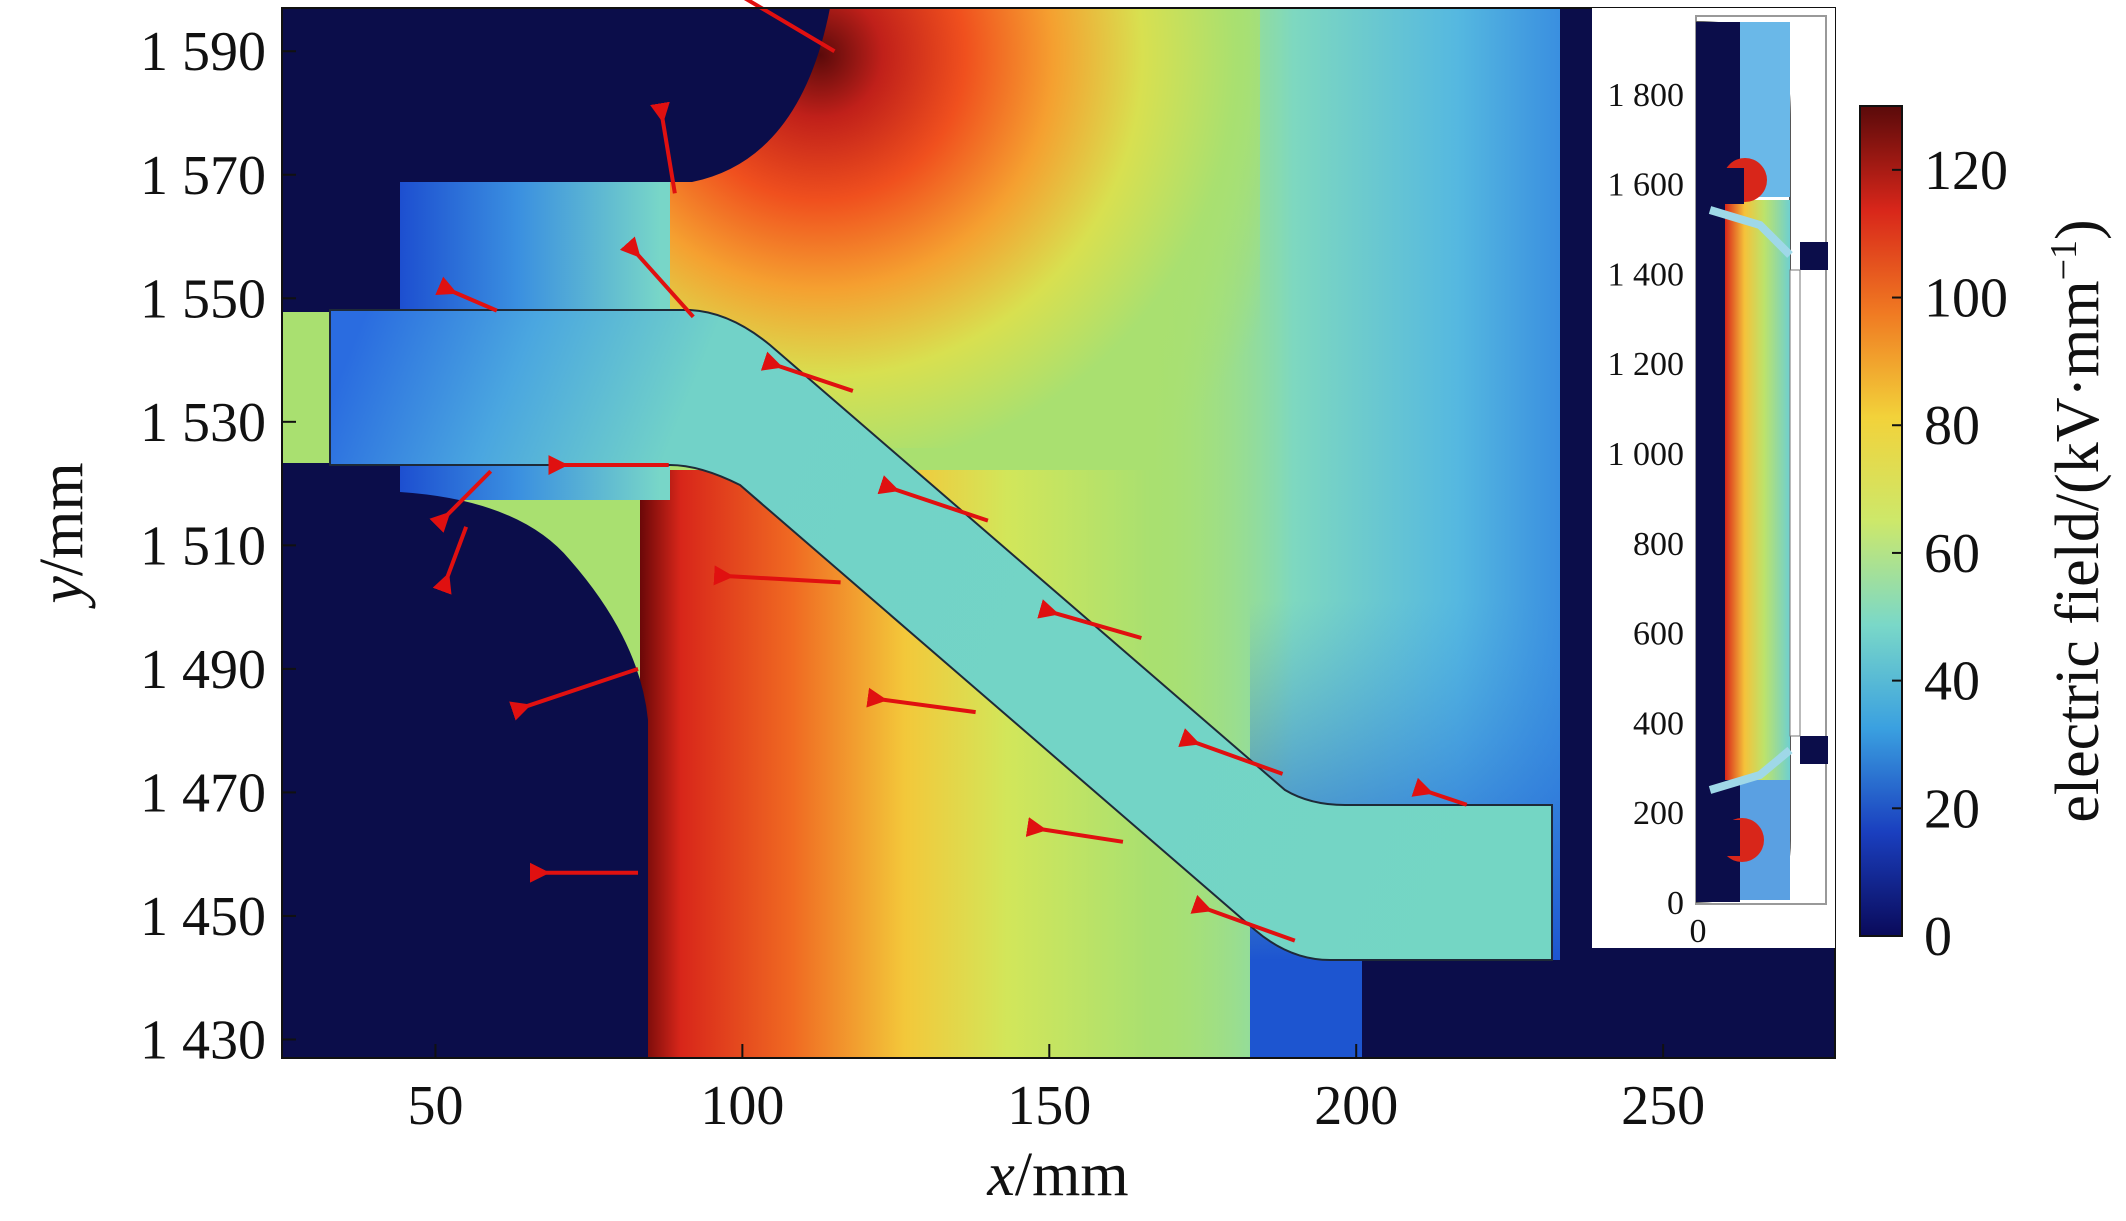  I want to click on x-axis-unit: /mm, so click(1072, 1175).